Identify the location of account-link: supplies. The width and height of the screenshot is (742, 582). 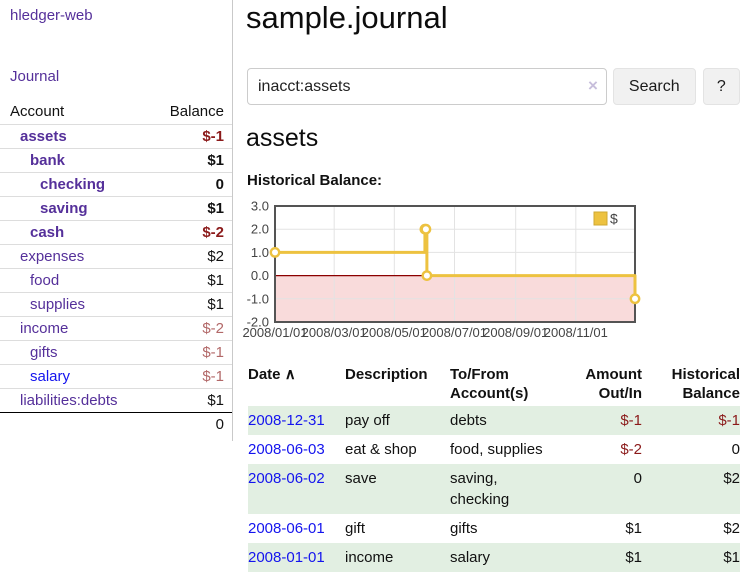
(58, 304).